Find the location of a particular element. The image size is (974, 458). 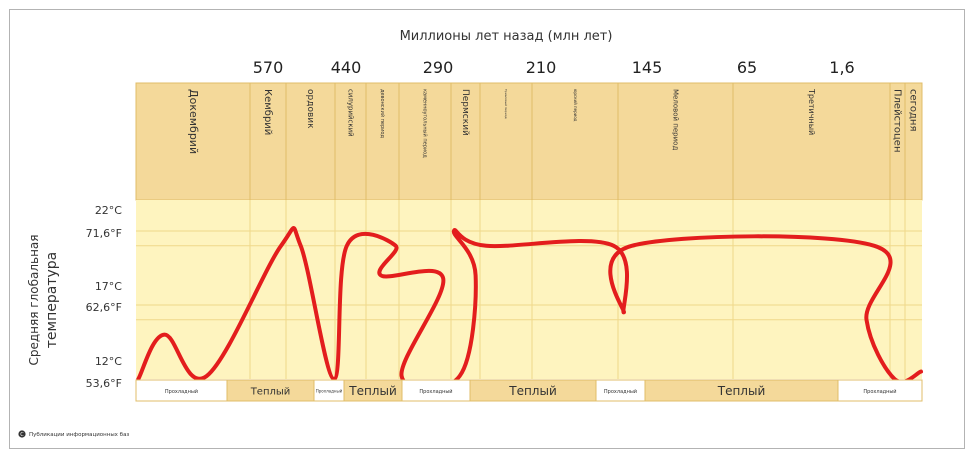

period-label: Меловой период is located at coordinates (676, 119).